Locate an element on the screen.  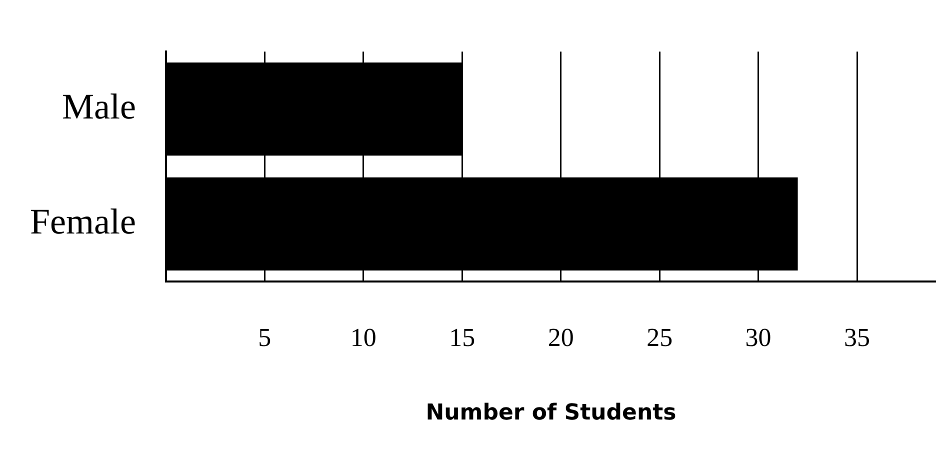
x-tick-label: 15 is located at coordinates (462, 337).